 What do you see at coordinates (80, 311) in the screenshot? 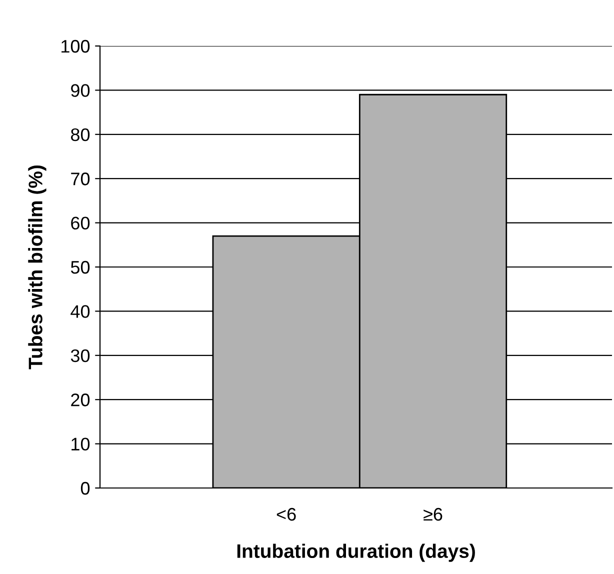
I see `y-tick-label: 40` at bounding box center [80, 311].